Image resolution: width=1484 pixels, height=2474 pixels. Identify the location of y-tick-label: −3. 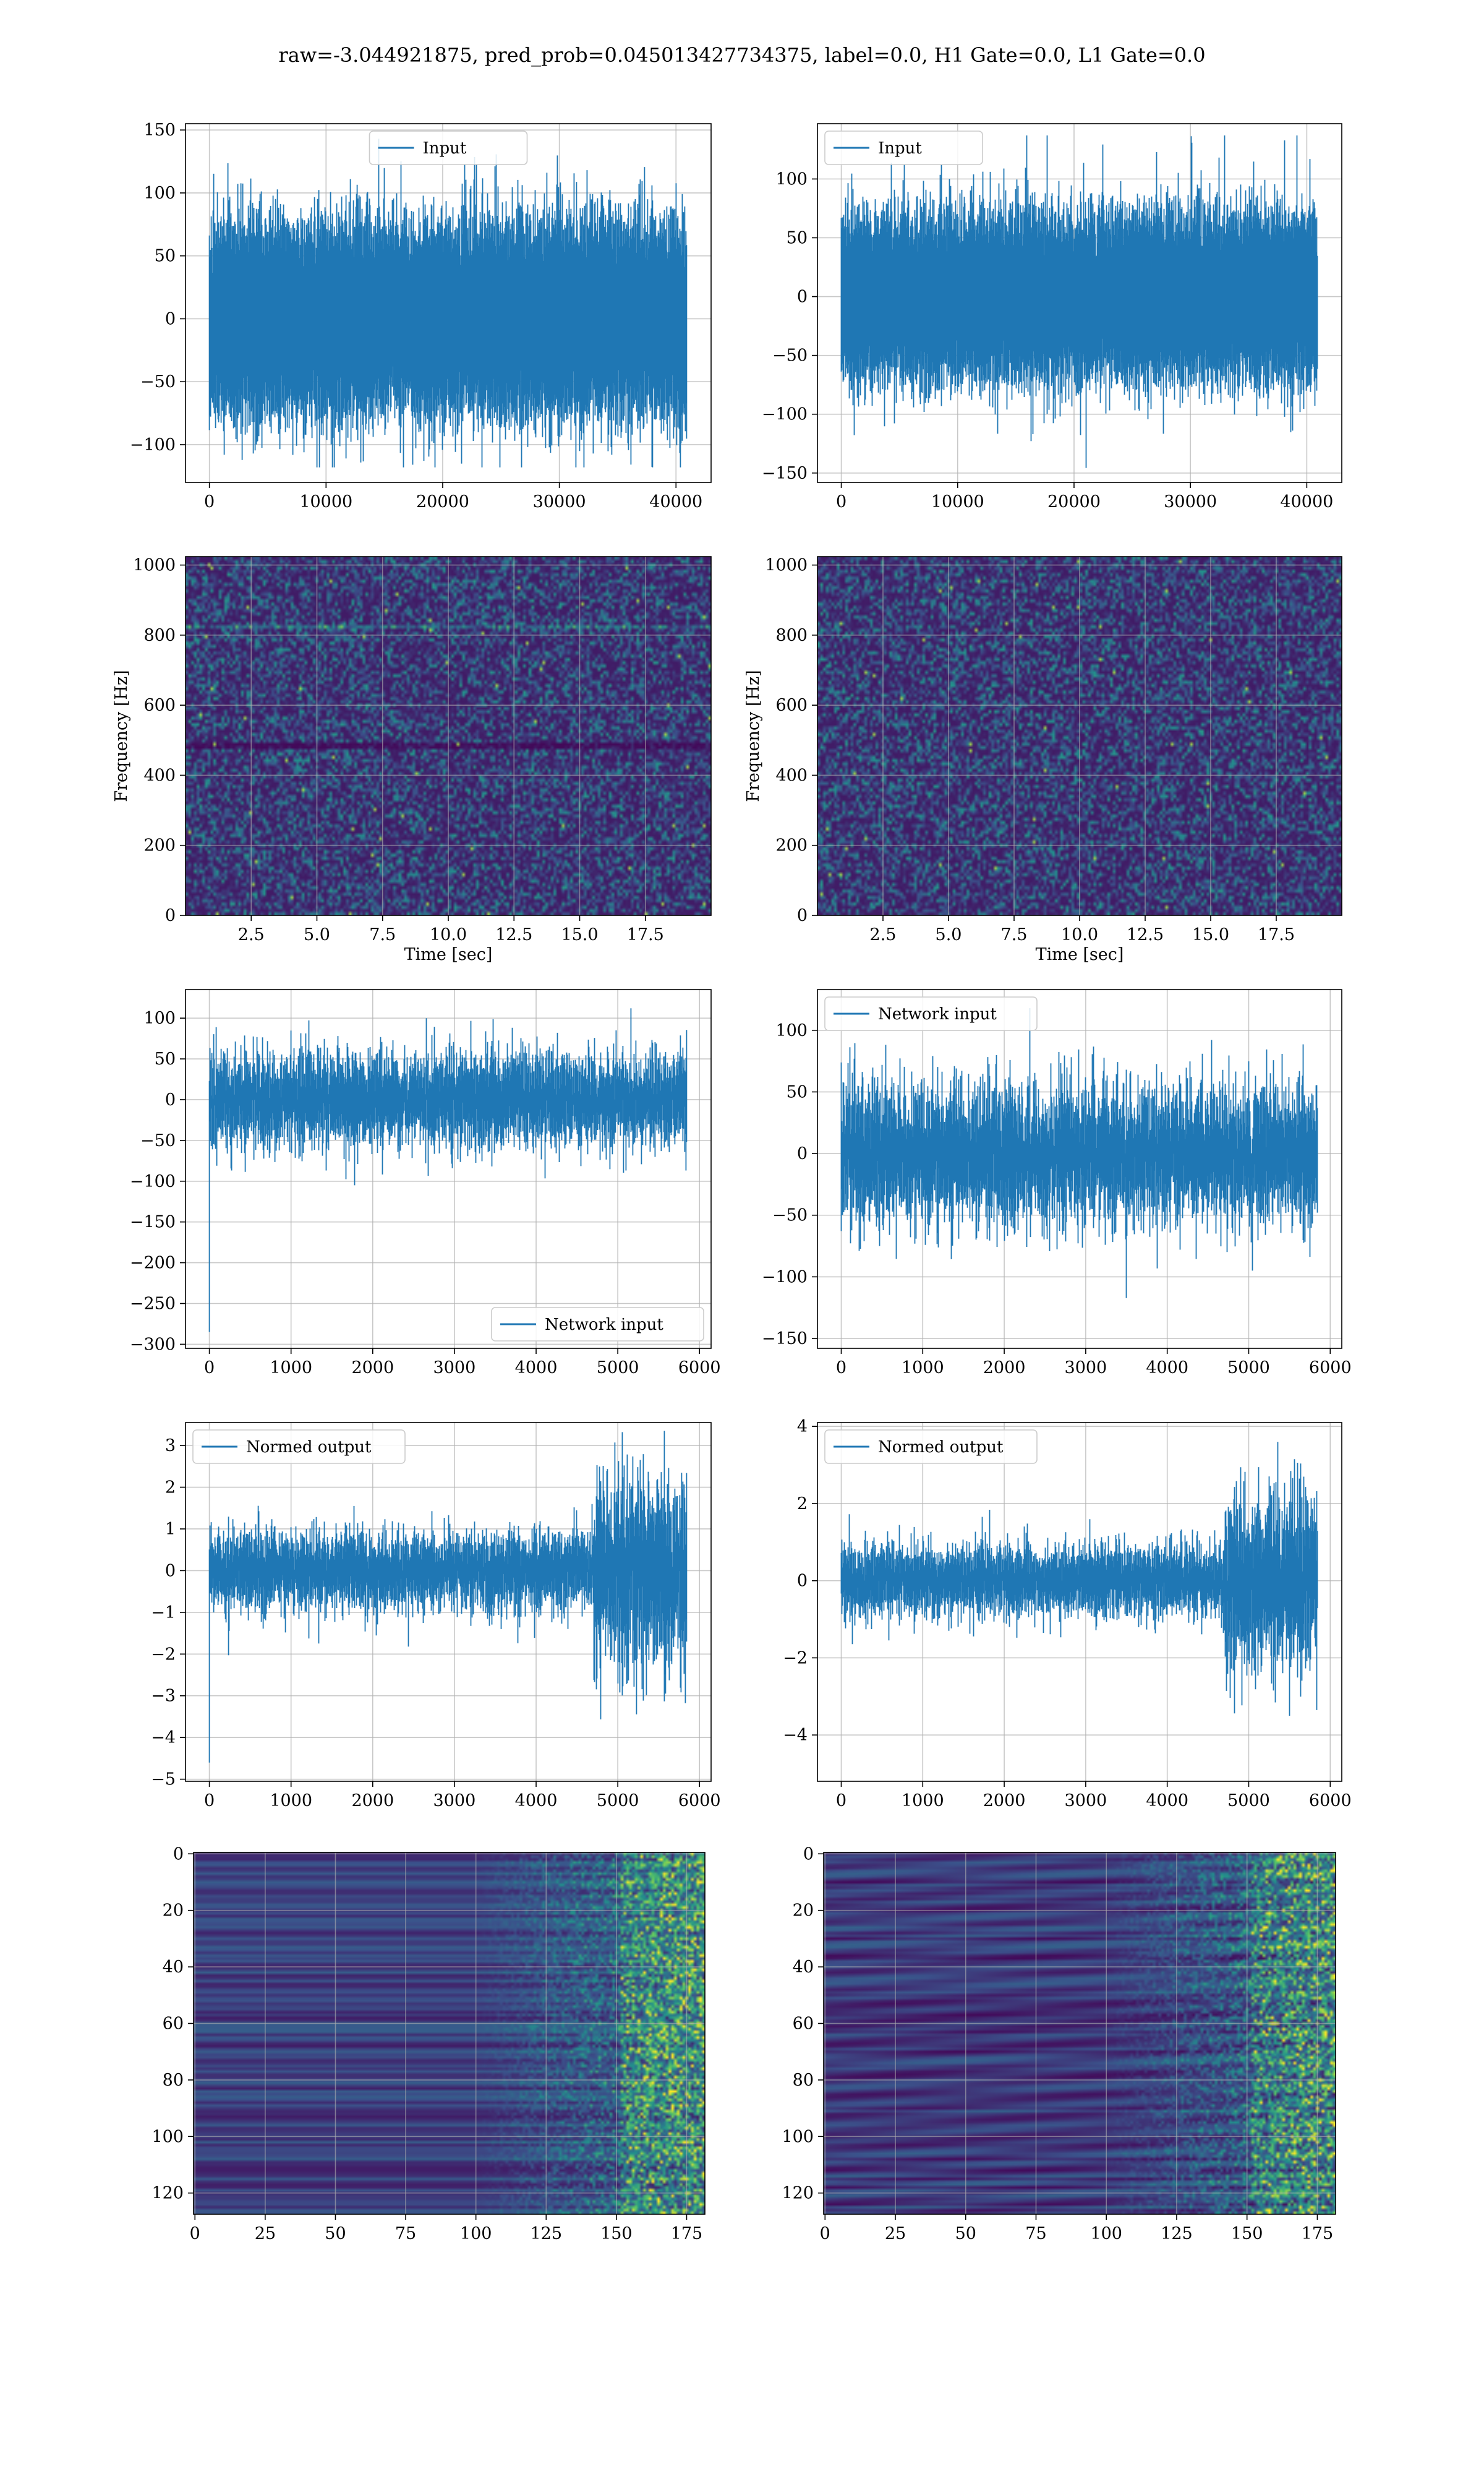
(163, 1696).